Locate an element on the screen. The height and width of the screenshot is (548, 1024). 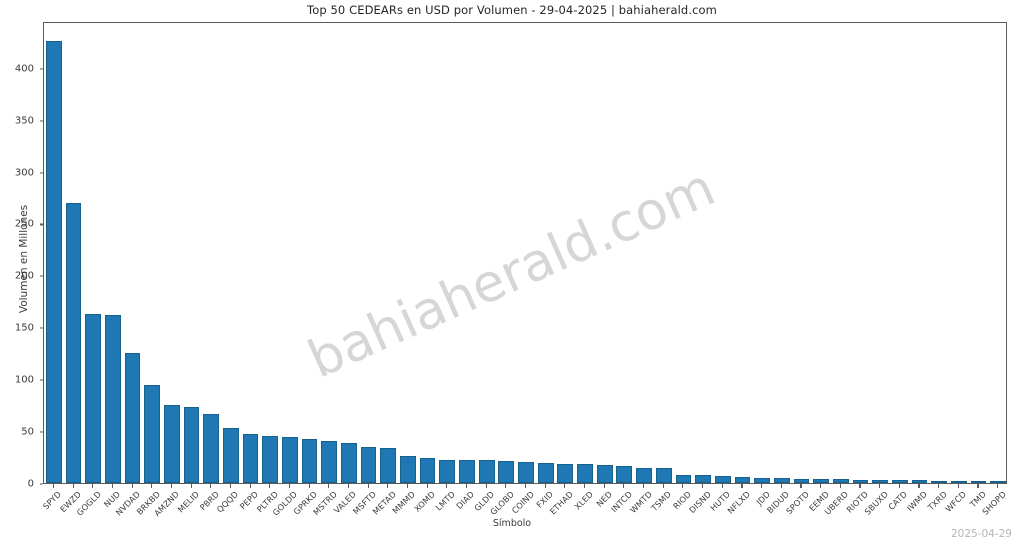
y-tick-label: 350 is located at coordinates (24, 121).